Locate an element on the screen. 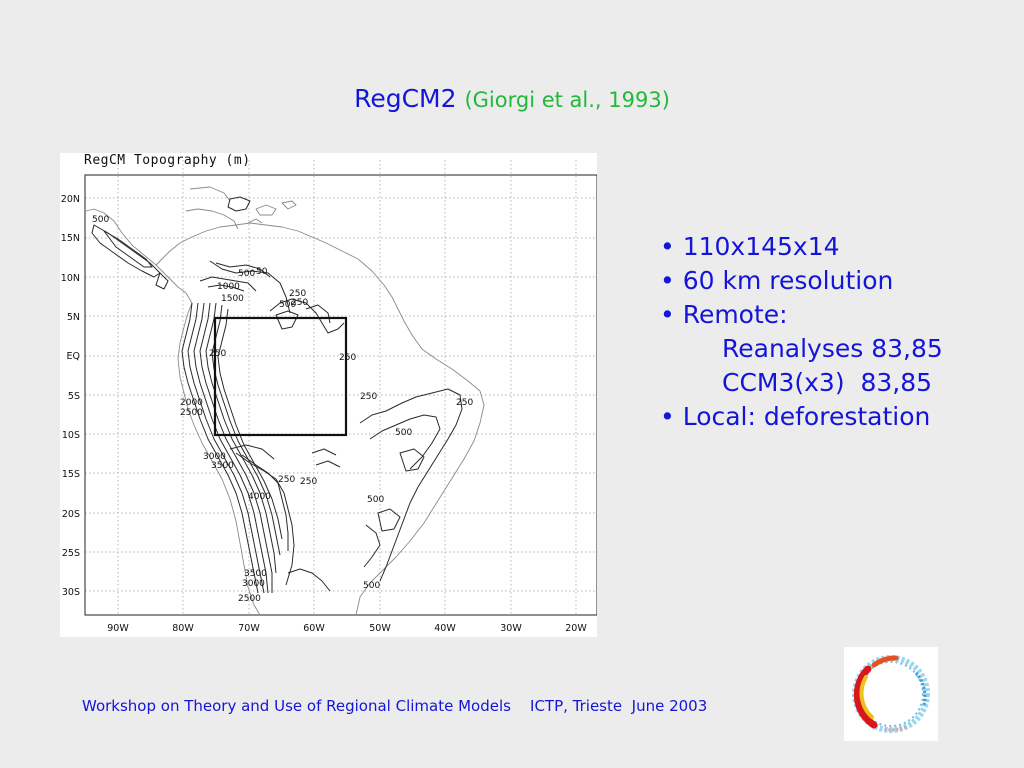  bullet-text: Remote: is located at coordinates (735, 314).